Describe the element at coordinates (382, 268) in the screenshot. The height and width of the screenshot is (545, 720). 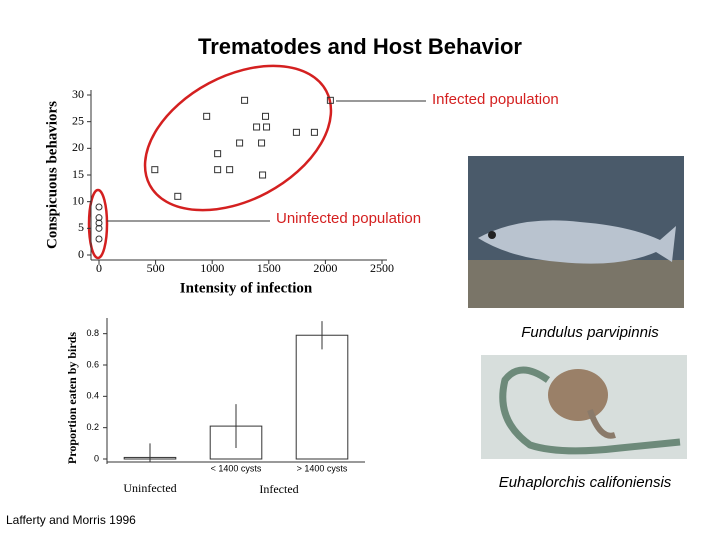
I see `x-tick-label: 2500` at that location.